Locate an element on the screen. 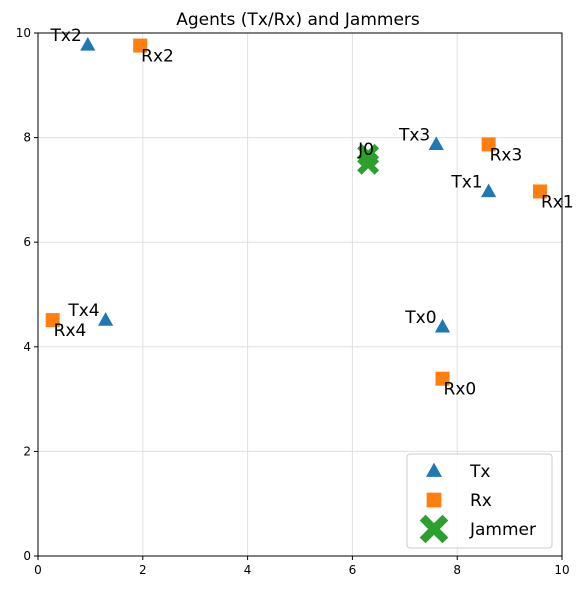 The width and height of the screenshot is (587, 589). chart-title: Agents (Tx/Rx) and Jammers is located at coordinates (298, 20).